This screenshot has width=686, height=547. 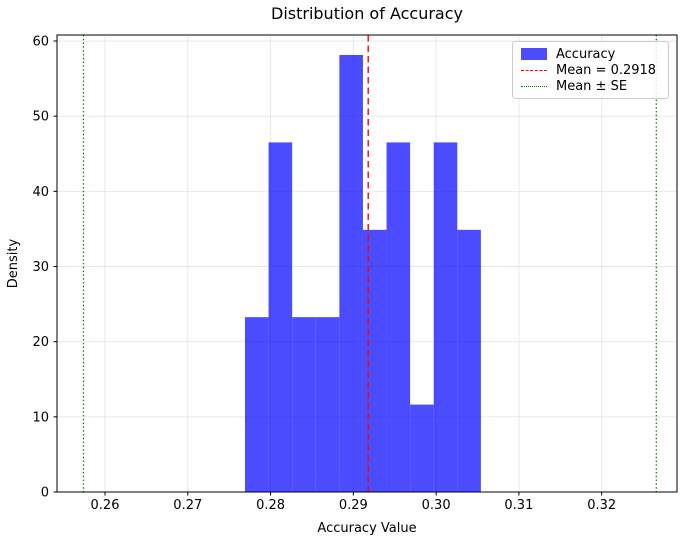 I want to click on y-tick-label: 40, so click(x=40, y=192).